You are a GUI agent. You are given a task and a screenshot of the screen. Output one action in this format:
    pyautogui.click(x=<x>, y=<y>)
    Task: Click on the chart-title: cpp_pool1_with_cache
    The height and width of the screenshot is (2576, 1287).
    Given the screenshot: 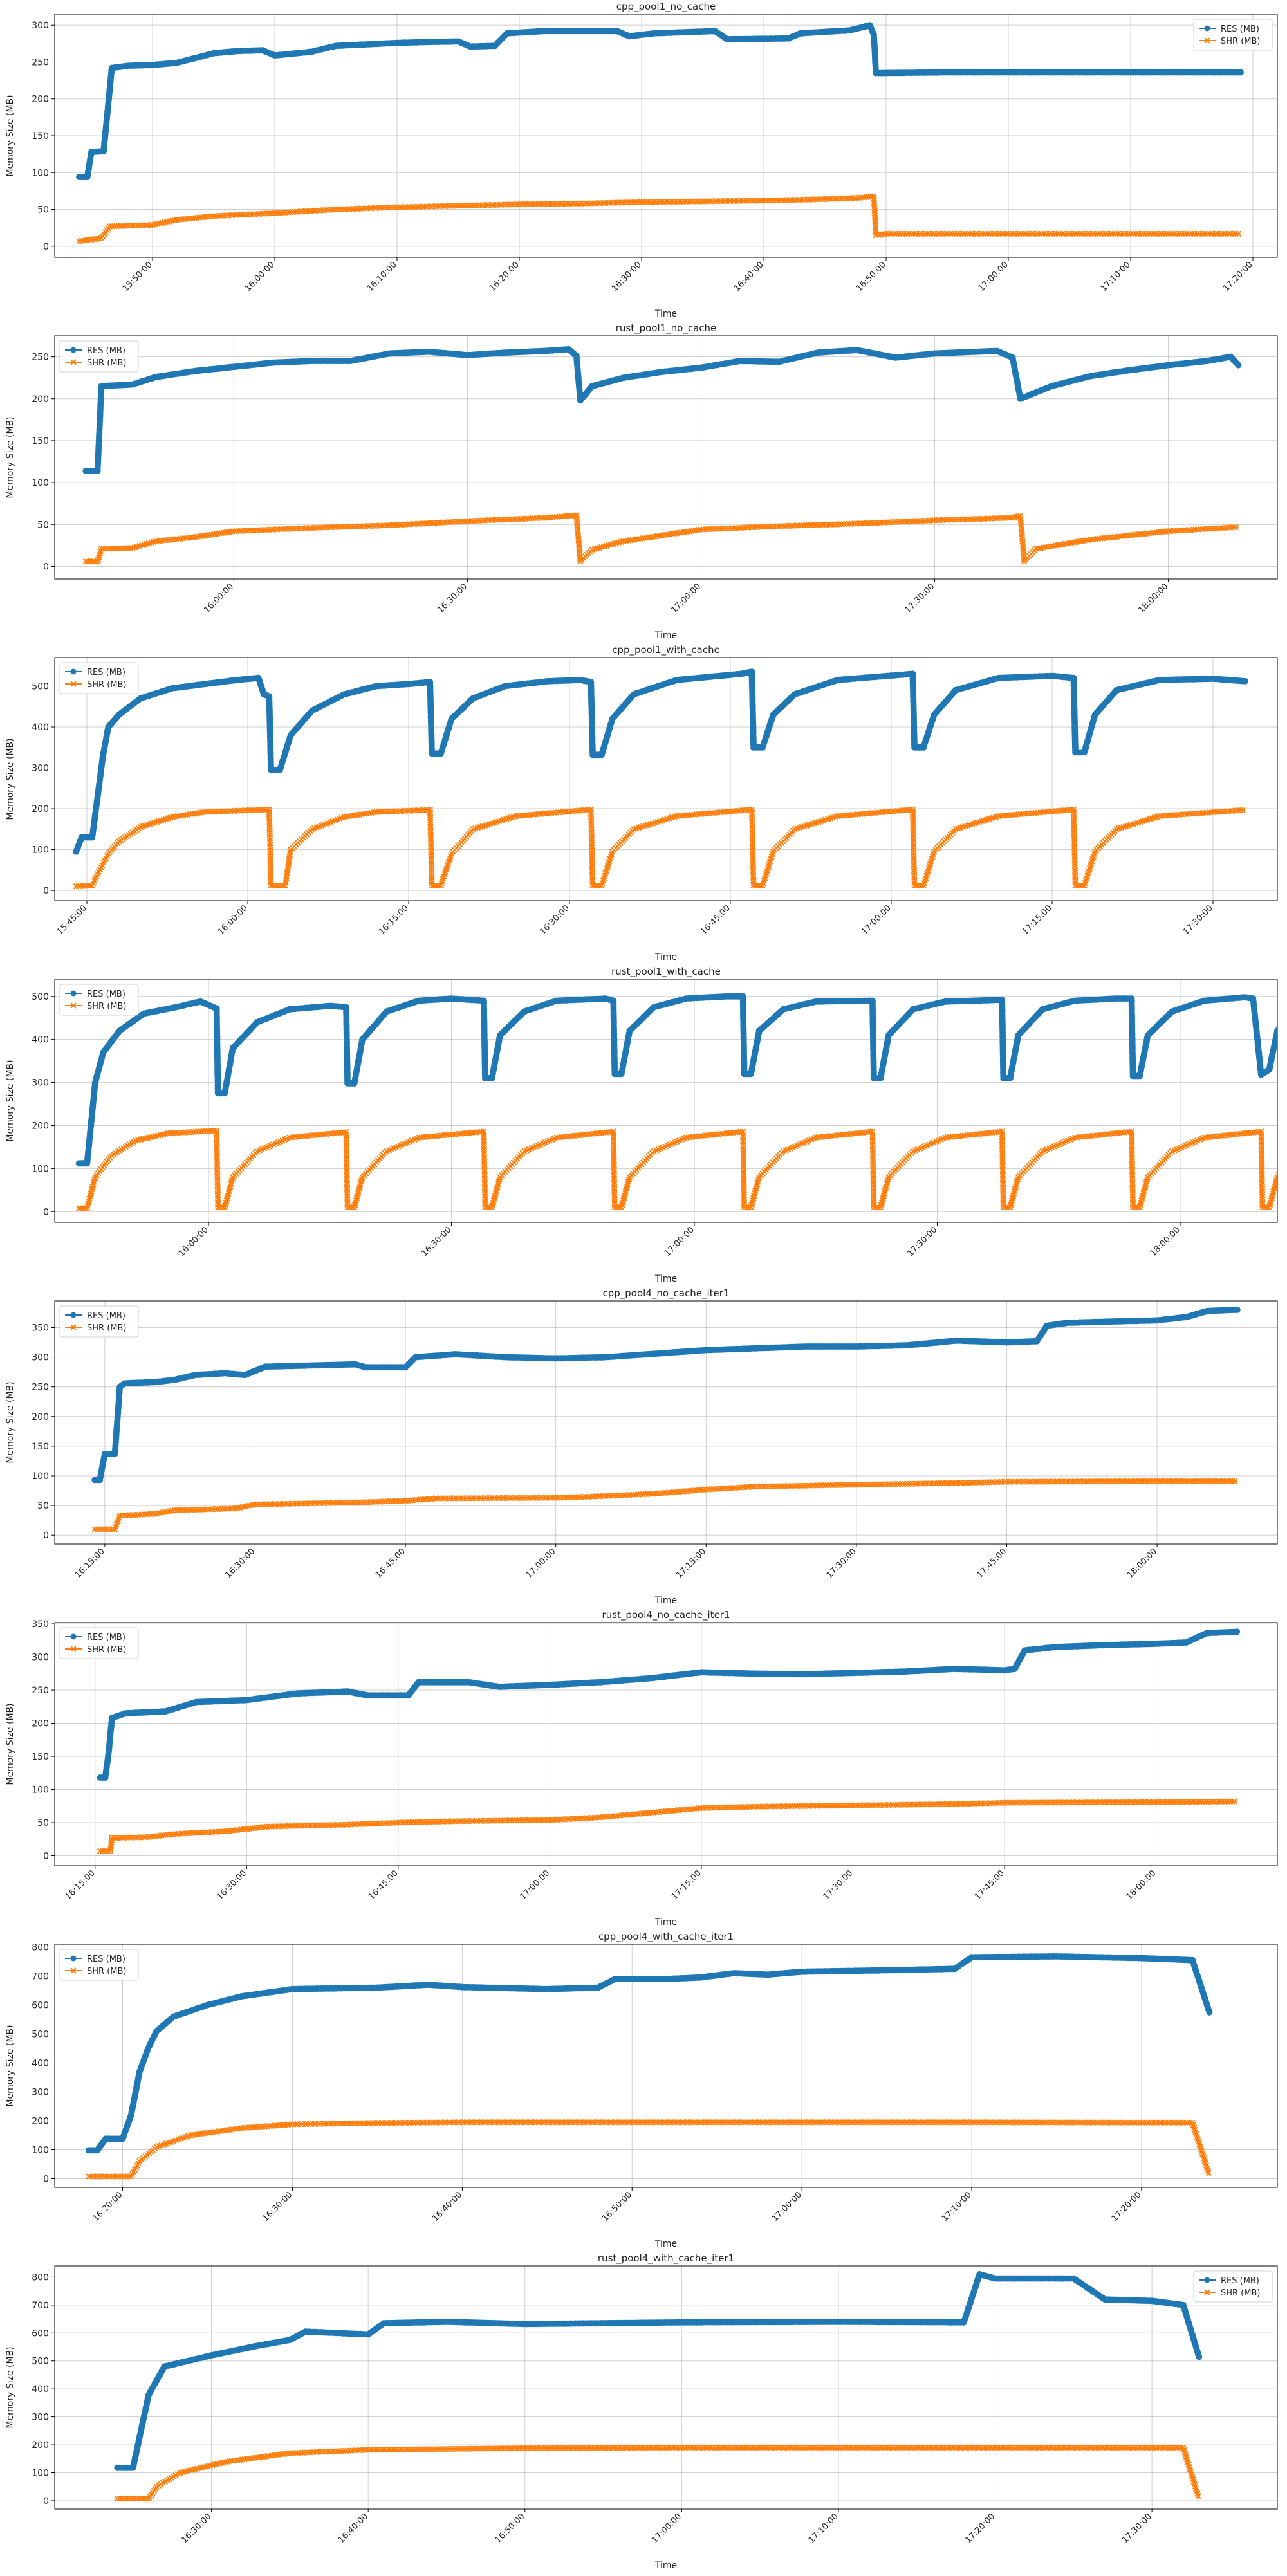 What is the action you would take?
    pyautogui.click(x=666, y=650)
    